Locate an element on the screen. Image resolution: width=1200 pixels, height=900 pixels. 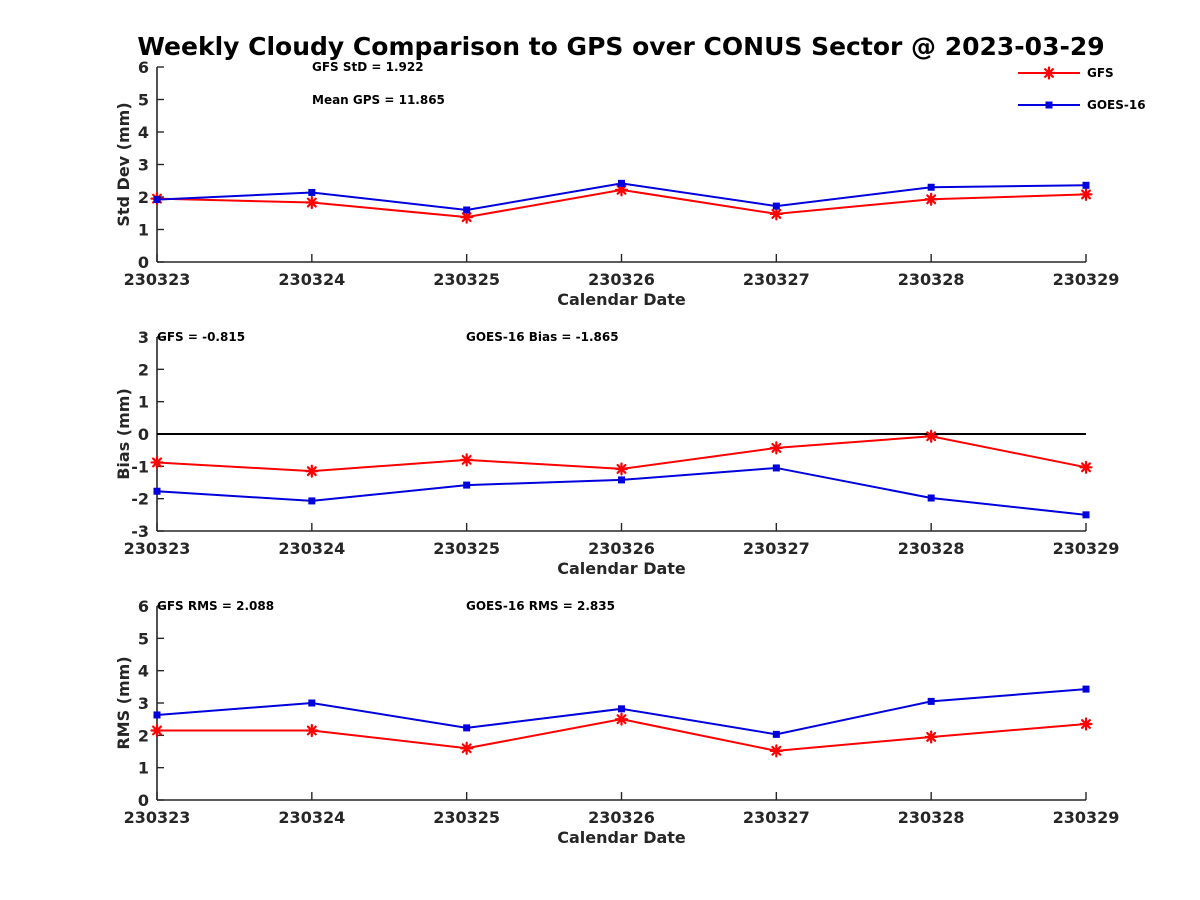
legend-label: GOES-16 is located at coordinates (1116, 105).